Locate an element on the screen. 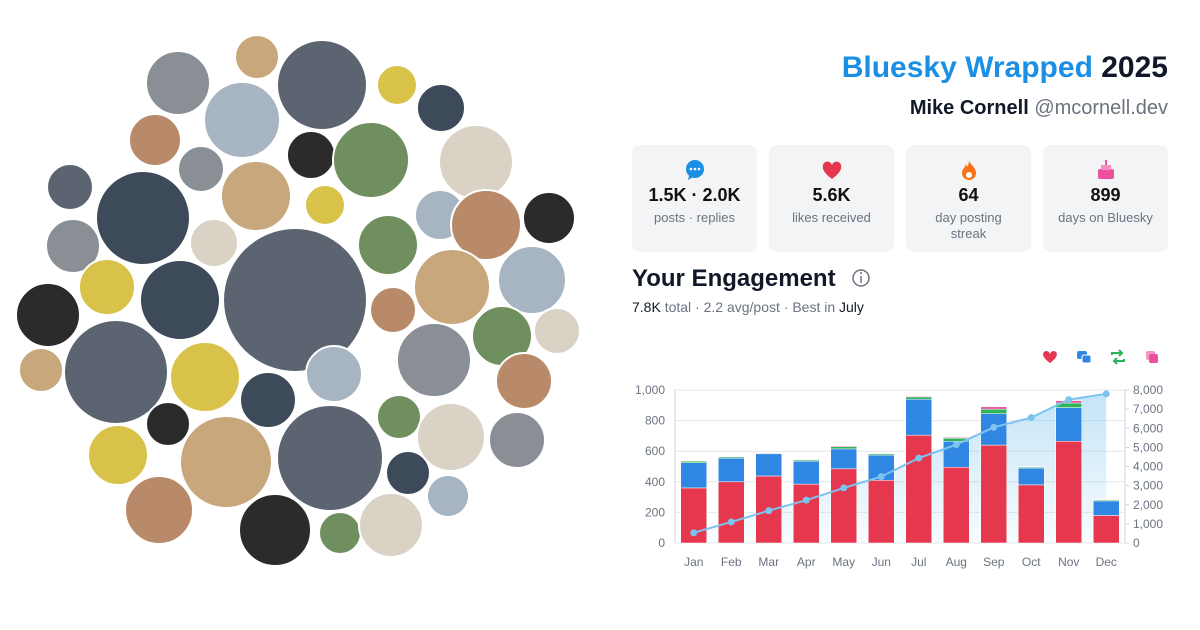 This screenshot has width=1200, height=630. info-icon is located at coordinates (861, 278).